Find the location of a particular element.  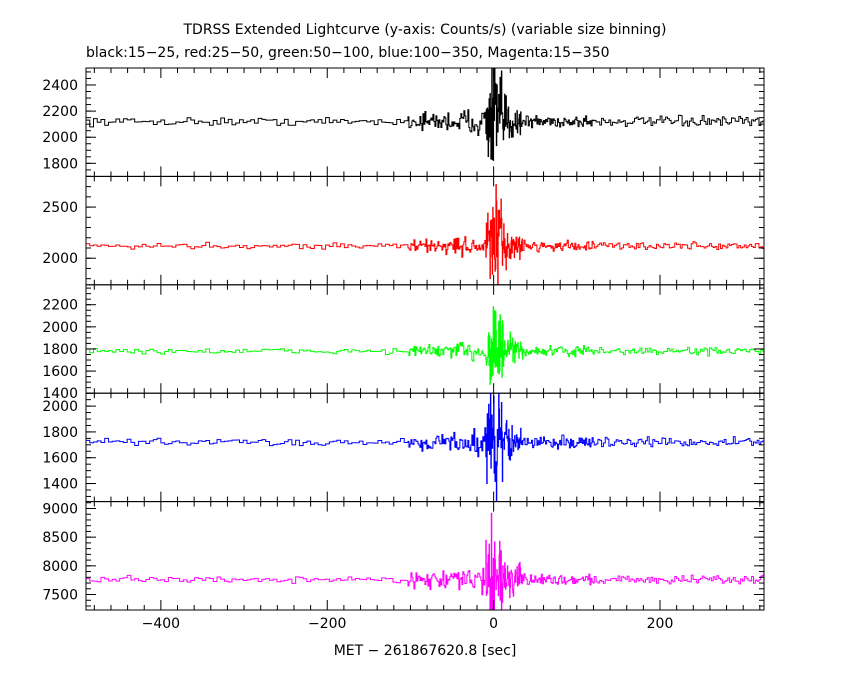

y-tick-label: 2500 is located at coordinates (60, 208).